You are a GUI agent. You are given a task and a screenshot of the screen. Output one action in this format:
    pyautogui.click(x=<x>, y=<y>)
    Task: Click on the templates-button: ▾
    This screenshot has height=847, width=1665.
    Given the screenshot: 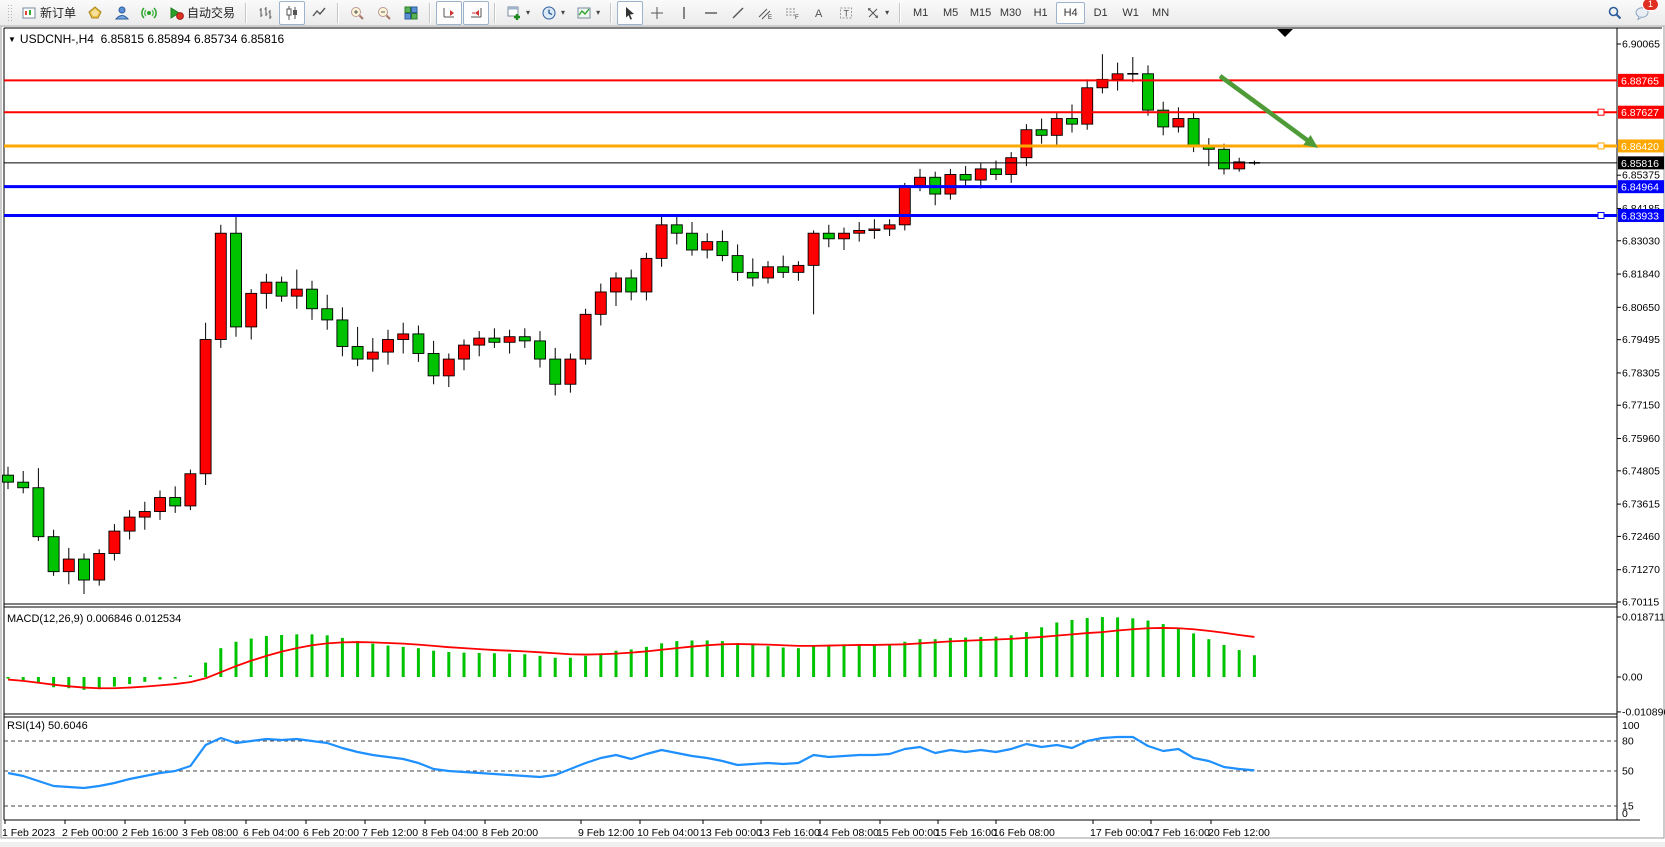 What is the action you would take?
    pyautogui.click(x=588, y=13)
    